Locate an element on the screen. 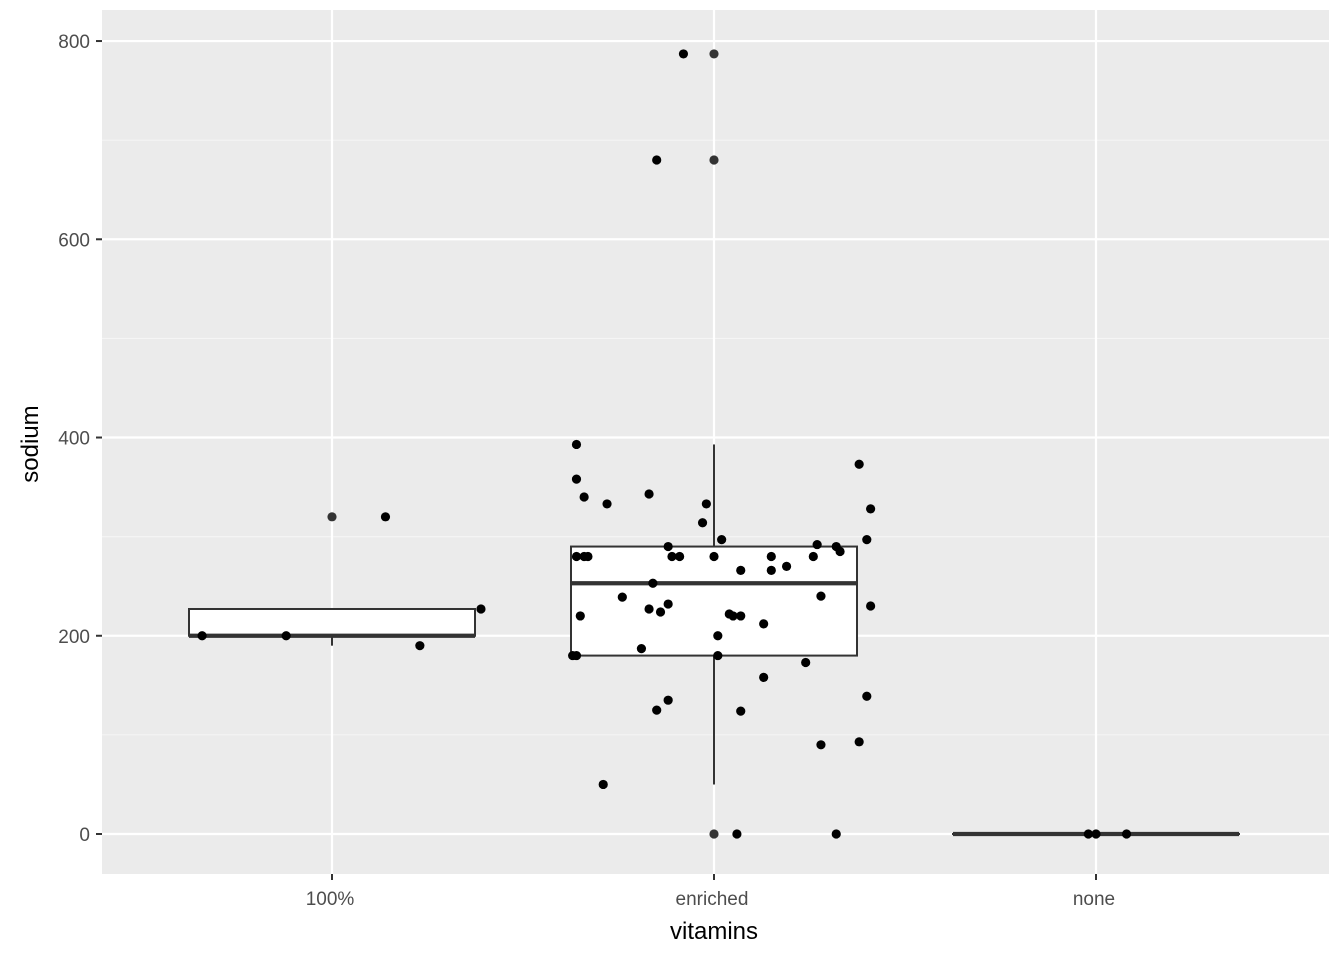 The image size is (1344, 960). box-100- is located at coordinates (332, 579).